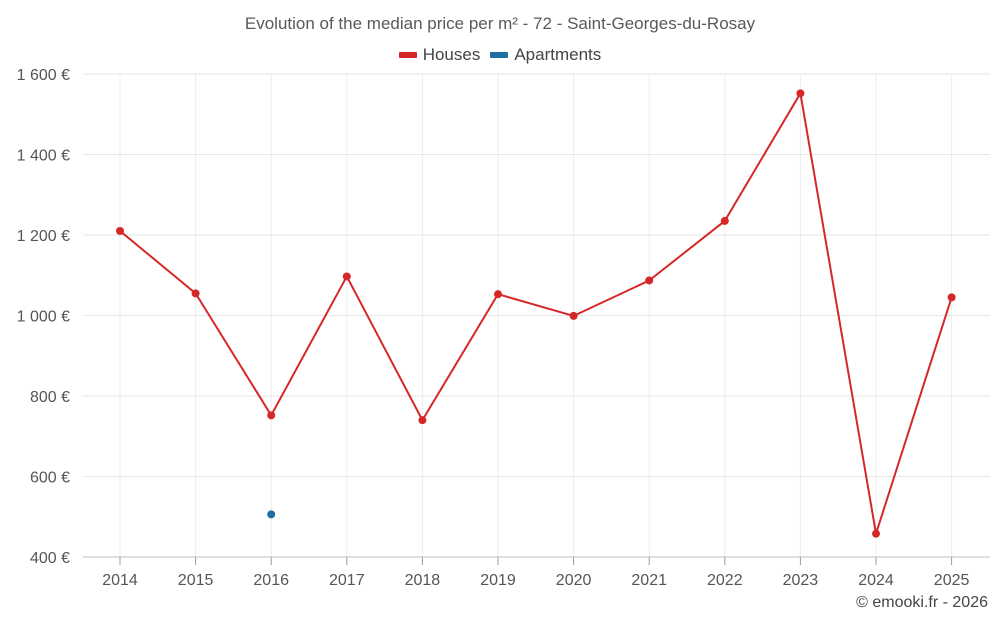 The width and height of the screenshot is (1000, 625). Describe the element at coordinates (498, 580) in the screenshot. I see `x-tick-label: 2019` at that location.